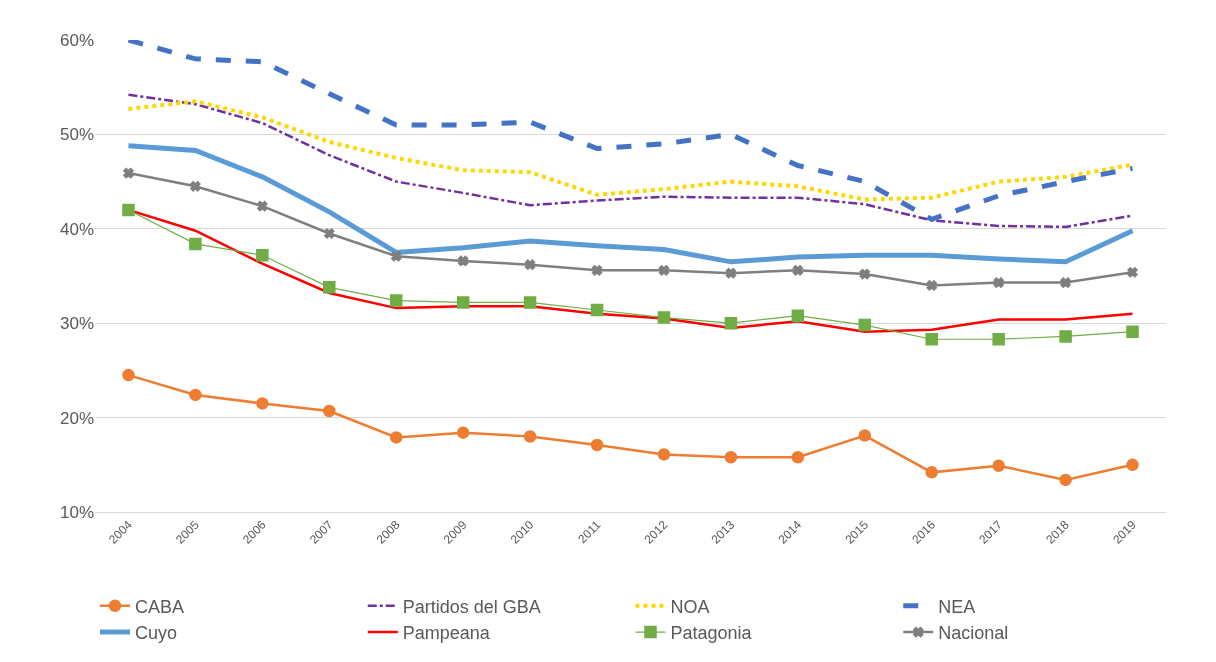  What do you see at coordinates (76, 40) in the screenshot?
I see `y-tick-label: 60%` at bounding box center [76, 40].